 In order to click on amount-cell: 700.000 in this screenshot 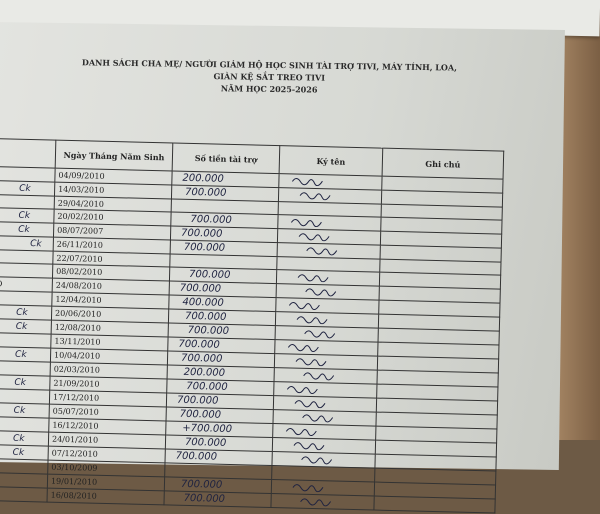, I will do `click(217, 499)`.